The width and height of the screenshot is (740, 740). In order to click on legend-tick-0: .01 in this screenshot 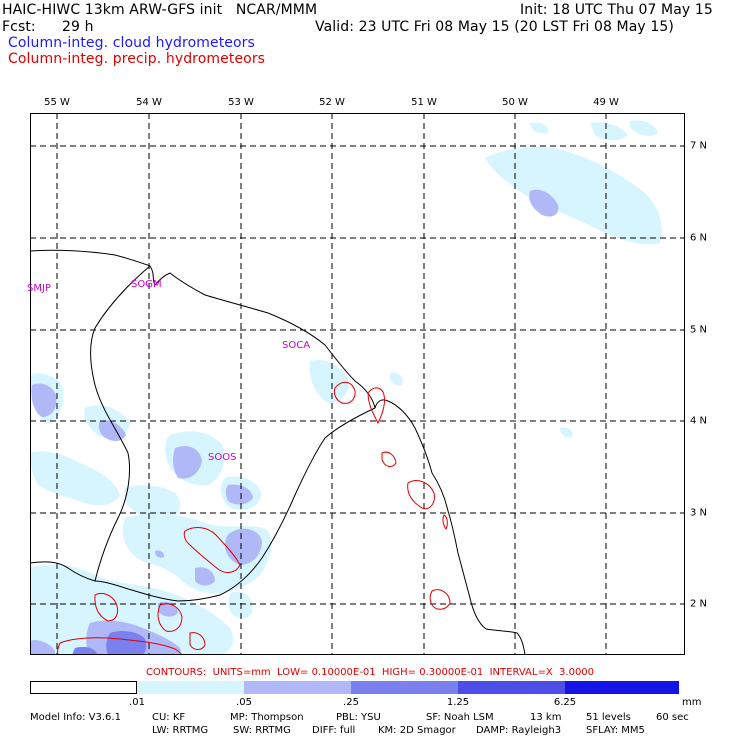, I will do `click(137, 702)`.